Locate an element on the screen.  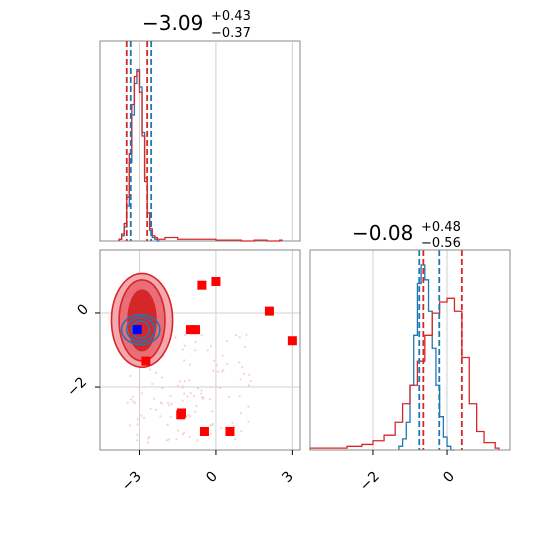
title-median: −3.09 is located at coordinates (172, 23).